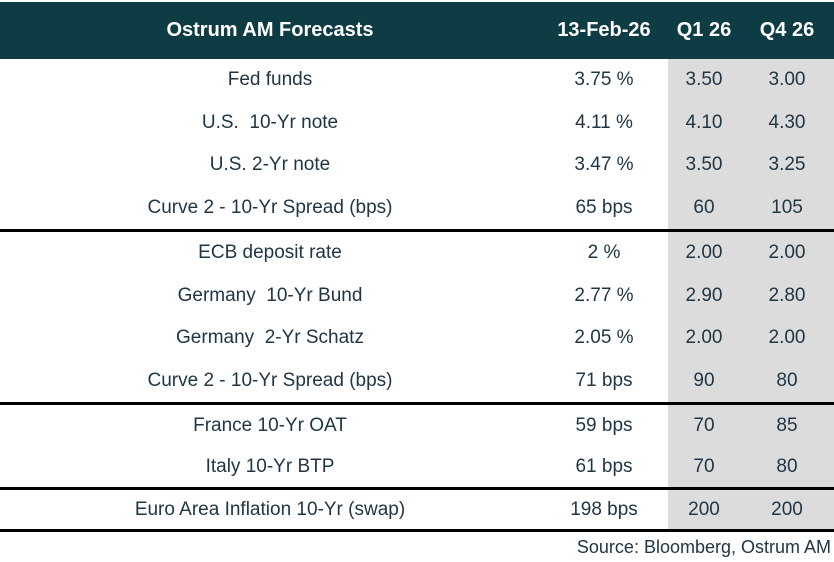 The height and width of the screenshot is (562, 834). I want to click on current-value: 198 bps, so click(604, 509).